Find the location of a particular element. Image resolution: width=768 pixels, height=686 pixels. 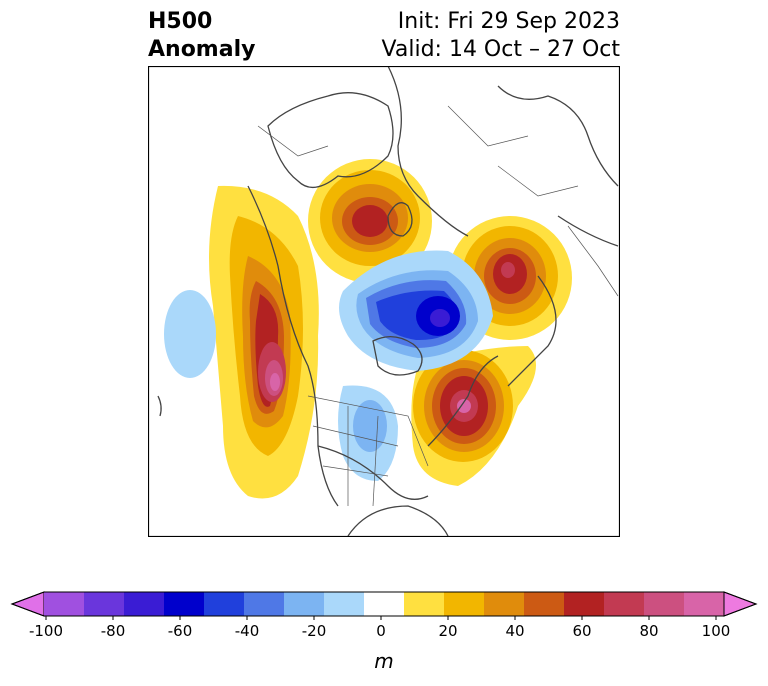

colorbar-tick-label: -20 is located at coordinates (314, 631).